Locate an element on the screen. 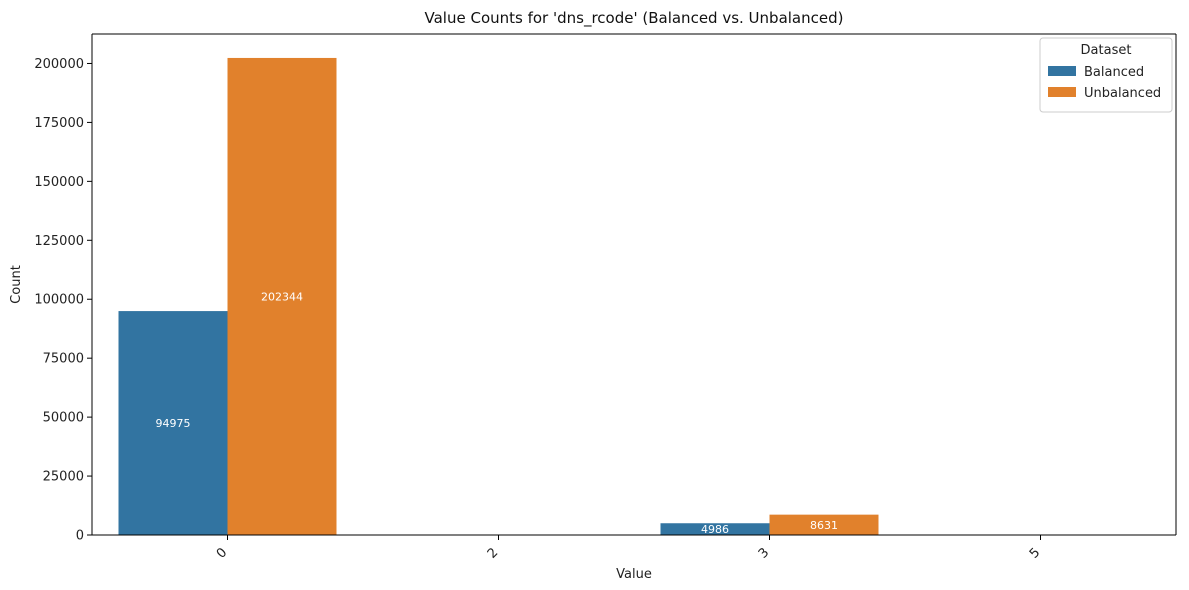  data-label-unbalanced-3: 8631 is located at coordinates (824, 525).